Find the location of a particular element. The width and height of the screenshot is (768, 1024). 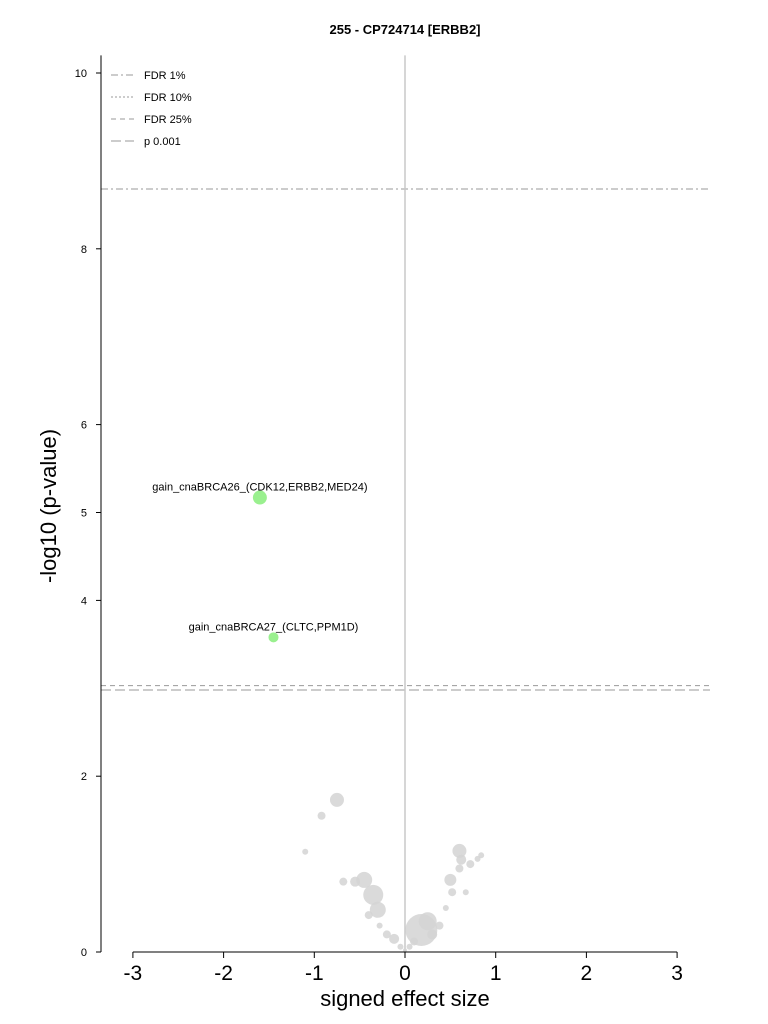

x-axis-label: signed effect size is located at coordinates (405, 998).